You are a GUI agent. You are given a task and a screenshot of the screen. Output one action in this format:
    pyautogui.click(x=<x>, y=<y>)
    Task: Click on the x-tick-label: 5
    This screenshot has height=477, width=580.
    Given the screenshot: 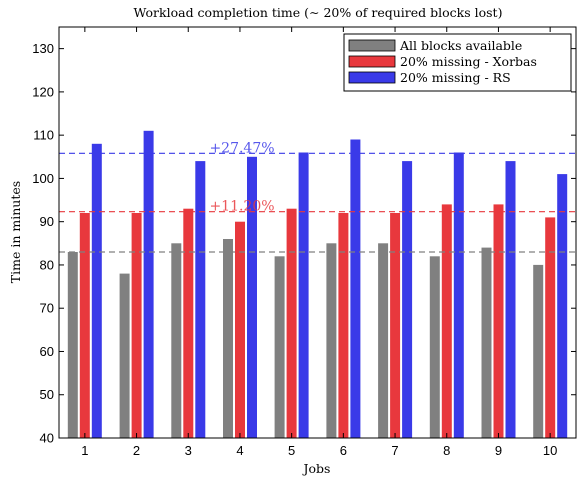 What is the action you would take?
    pyautogui.click(x=291, y=450)
    